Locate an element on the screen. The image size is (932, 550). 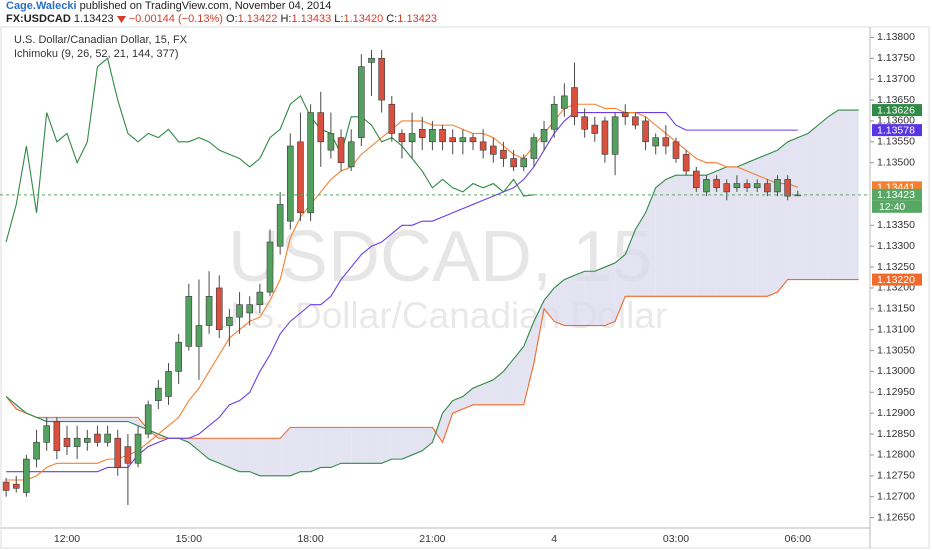
price-label-box is located at coordinates (897, 130).